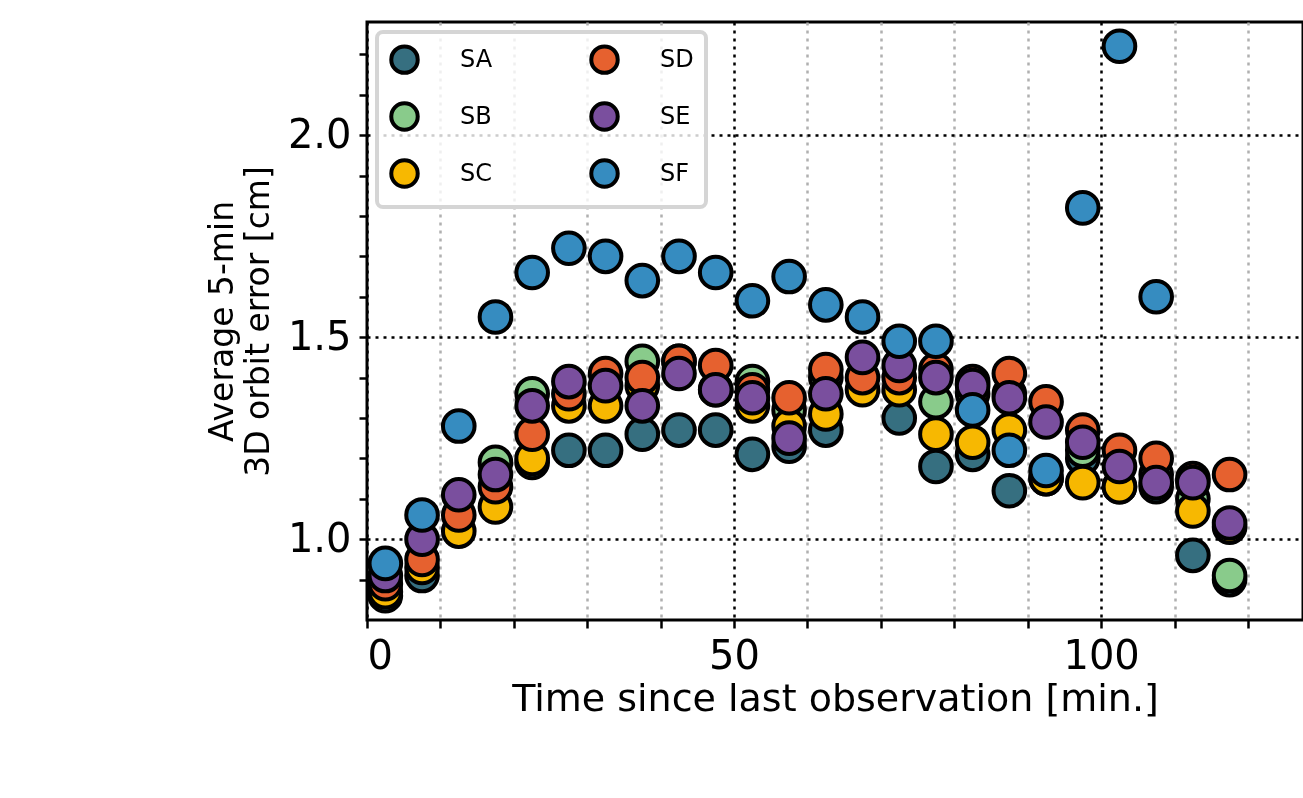 This screenshot has width=1303, height=798. I want to click on x-tick-label: 100, so click(1101, 654).